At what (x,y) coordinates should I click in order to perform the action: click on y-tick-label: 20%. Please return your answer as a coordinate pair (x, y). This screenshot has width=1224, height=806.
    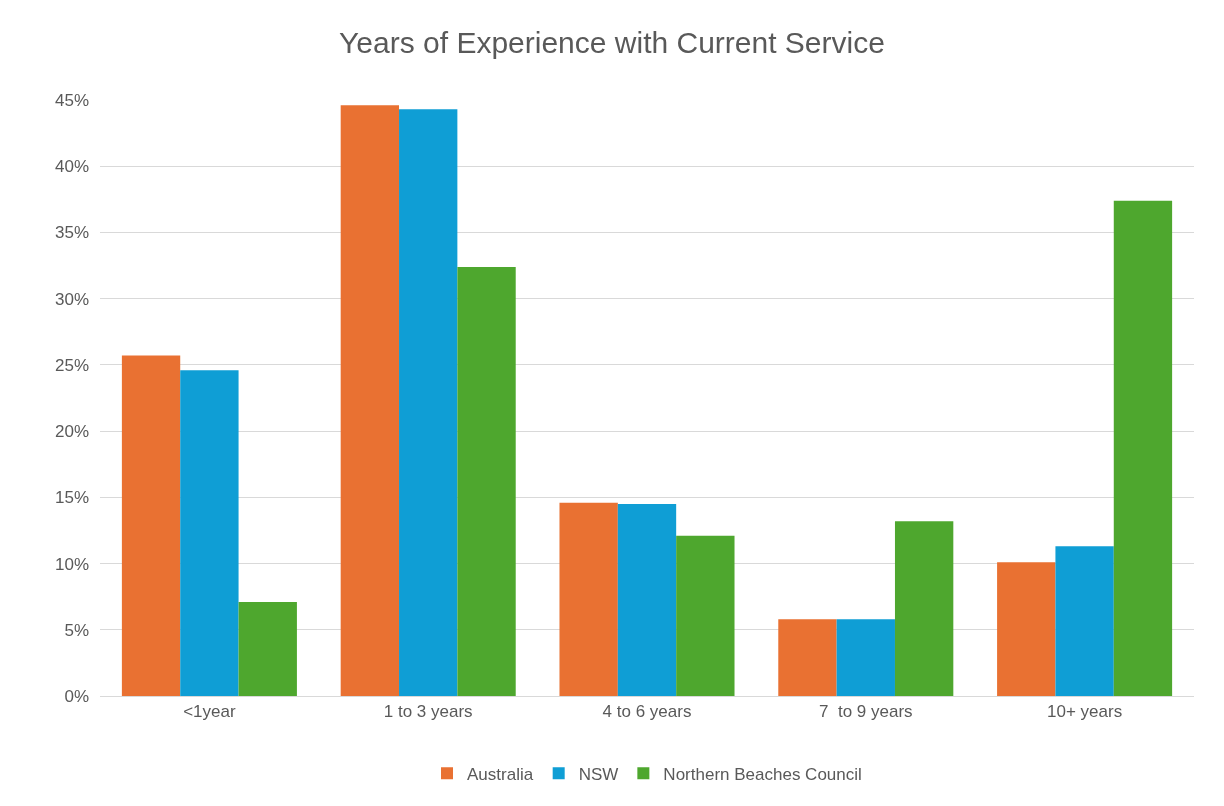
    Looking at the image, I should click on (71, 432).